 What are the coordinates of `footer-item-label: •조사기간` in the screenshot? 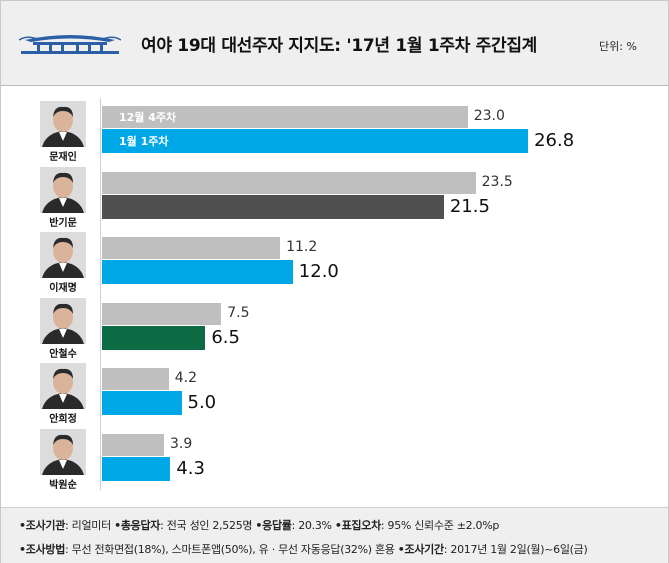 It's located at (420, 549).